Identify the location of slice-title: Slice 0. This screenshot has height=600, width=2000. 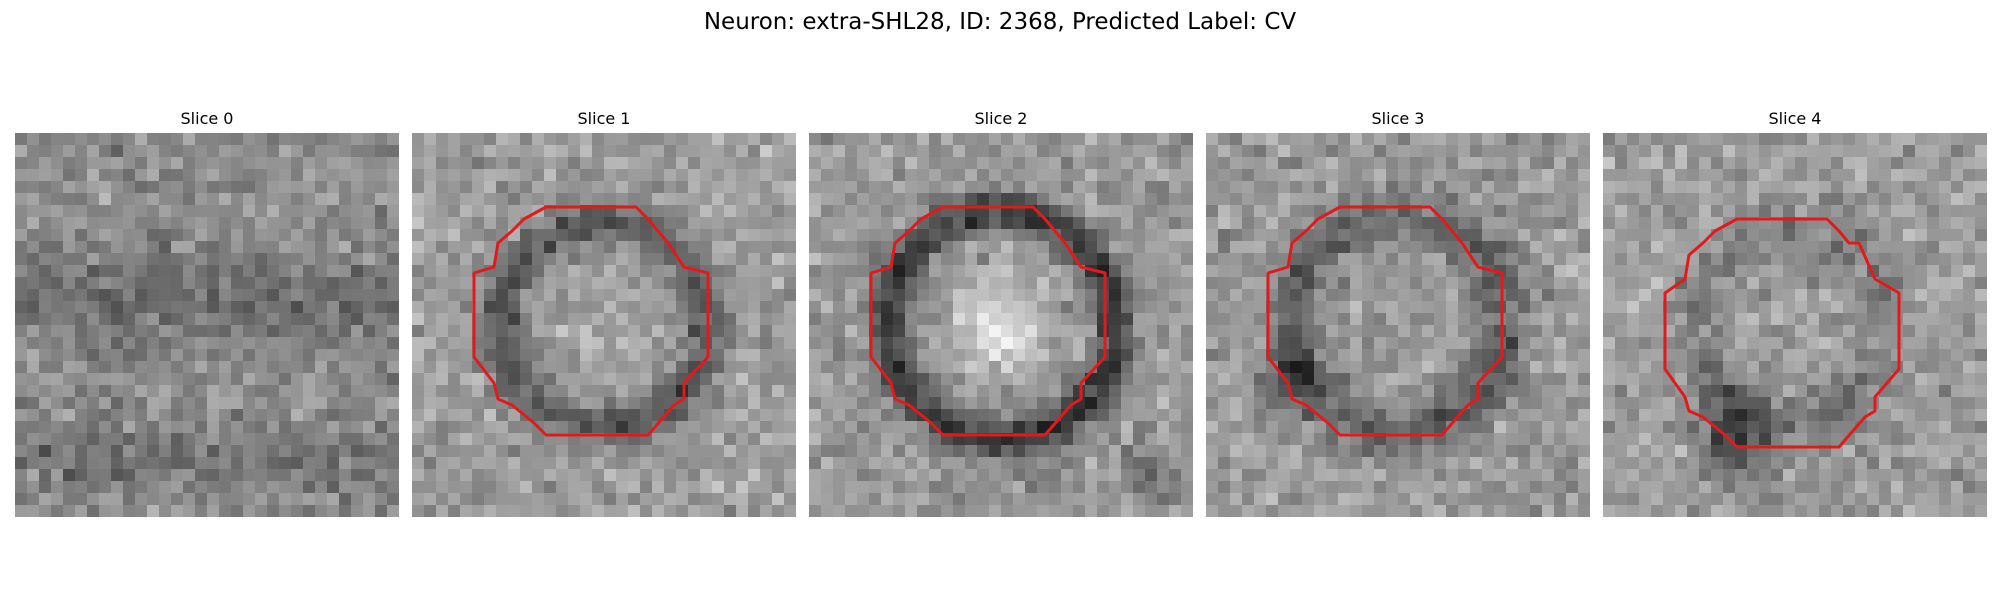
(207, 118).